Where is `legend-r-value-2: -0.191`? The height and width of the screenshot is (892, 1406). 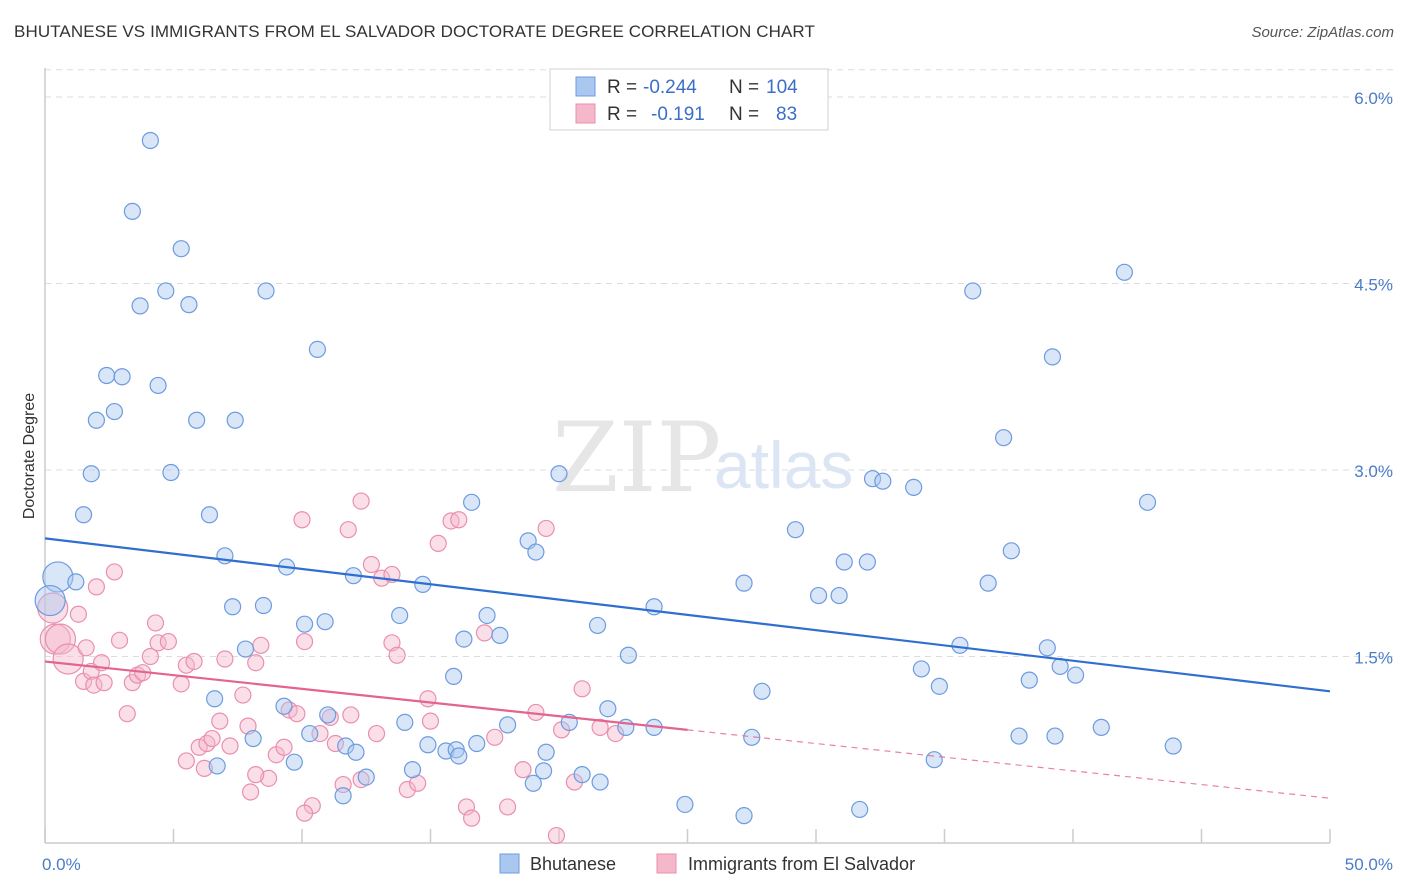 legend-r-value-2: -0.191 is located at coordinates (678, 114).